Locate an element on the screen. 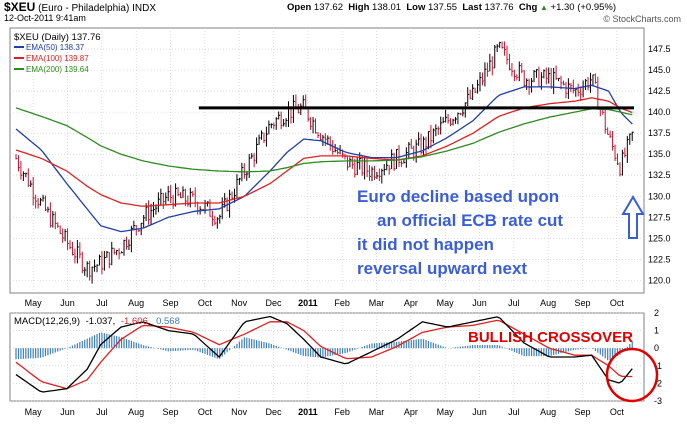  macd-x-tick: Mar is located at coordinates (377, 412).